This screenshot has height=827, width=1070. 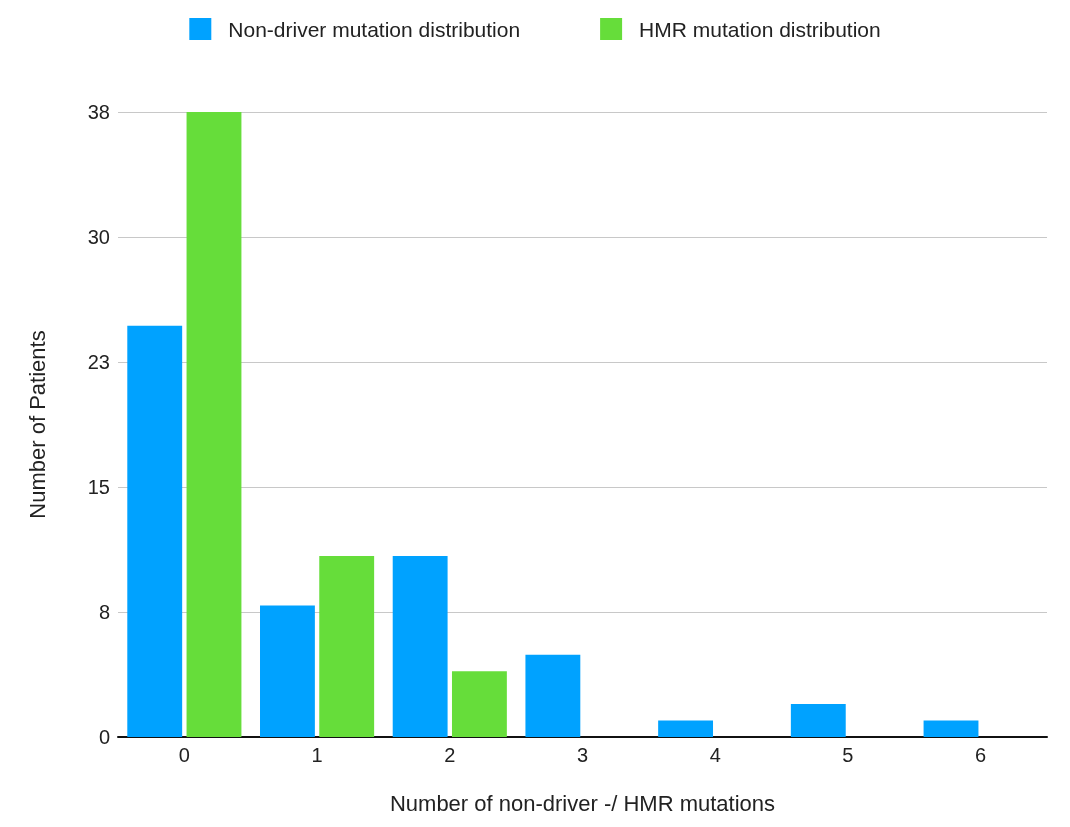 I want to click on x-tick-label: 6, so click(x=981, y=755).